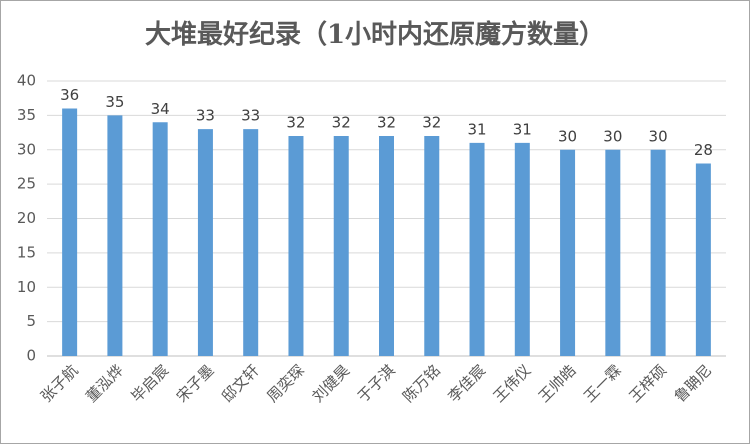  What do you see at coordinates (31, 321) in the screenshot?
I see `y-tick-label: 5` at bounding box center [31, 321].